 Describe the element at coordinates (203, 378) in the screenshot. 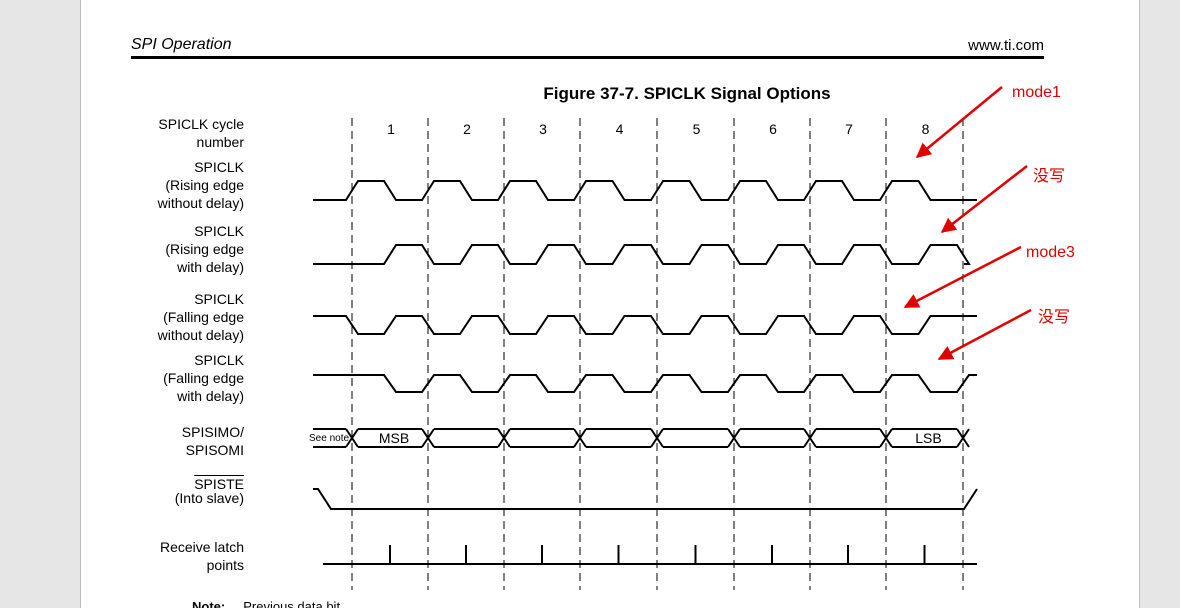

I see `label-falling-delay: SPICLK (Falling edge with delay)` at that location.